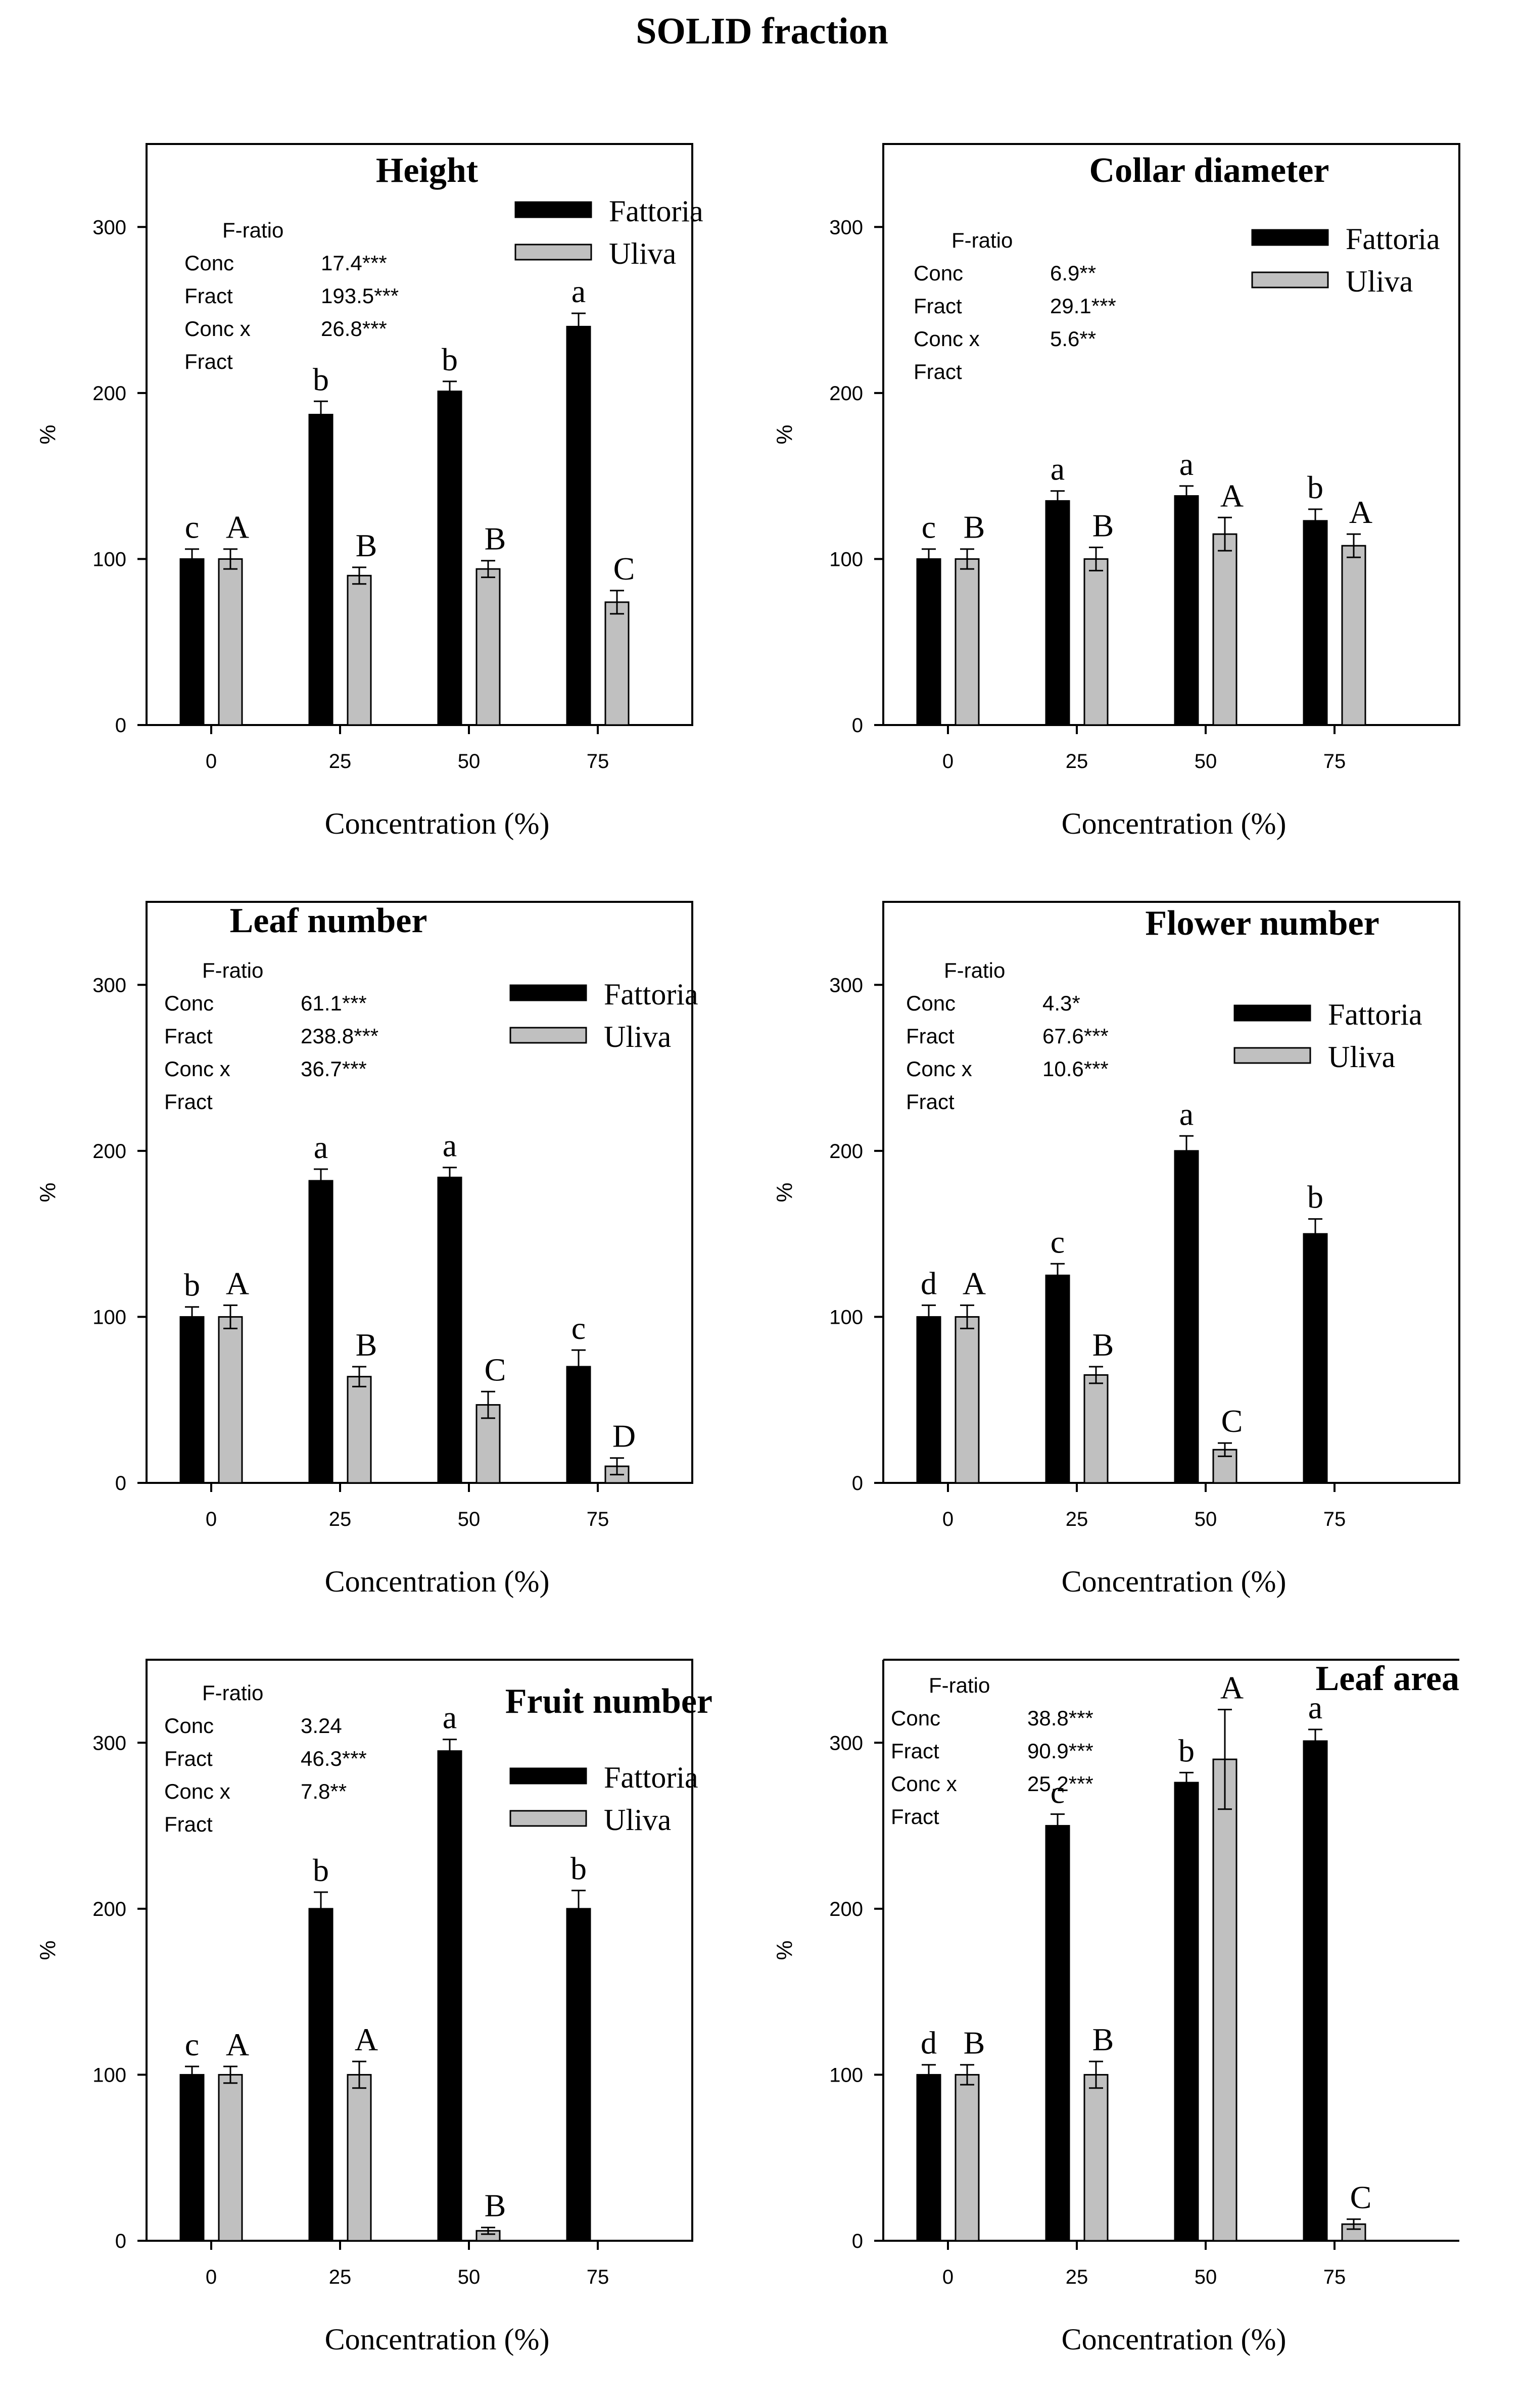 The image size is (1524, 2408). I want to click on stats-row-value: 61.1***, so click(334, 1003).